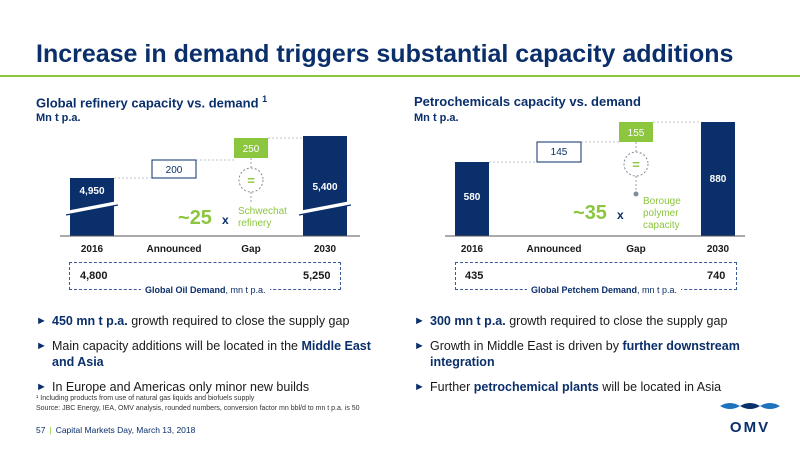 The height and width of the screenshot is (450, 800). What do you see at coordinates (604, 290) in the screenshot?
I see `right-demand-caption: Global Petchem Demand, mn t p.a.` at bounding box center [604, 290].